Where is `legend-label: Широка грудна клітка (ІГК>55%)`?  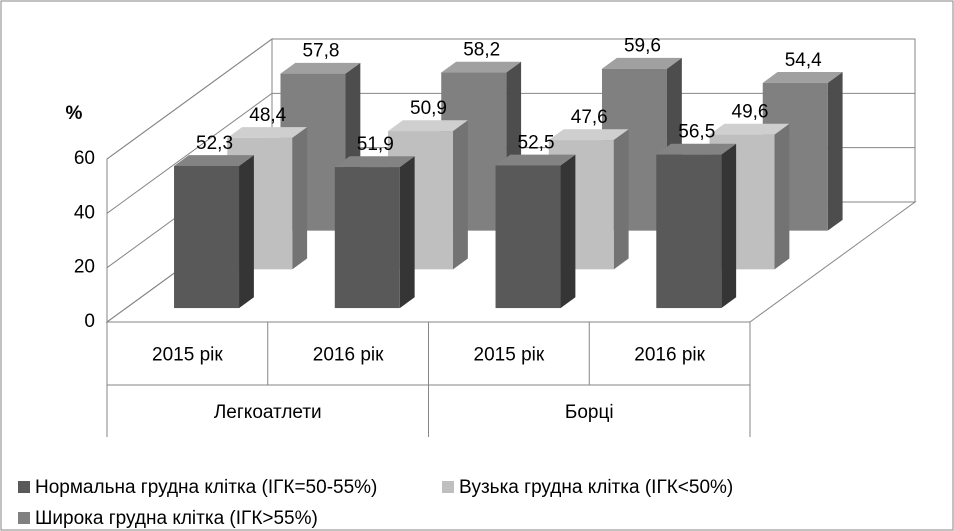 legend-label: Широка грудна клітка (ІГК>55%) is located at coordinates (176, 518).